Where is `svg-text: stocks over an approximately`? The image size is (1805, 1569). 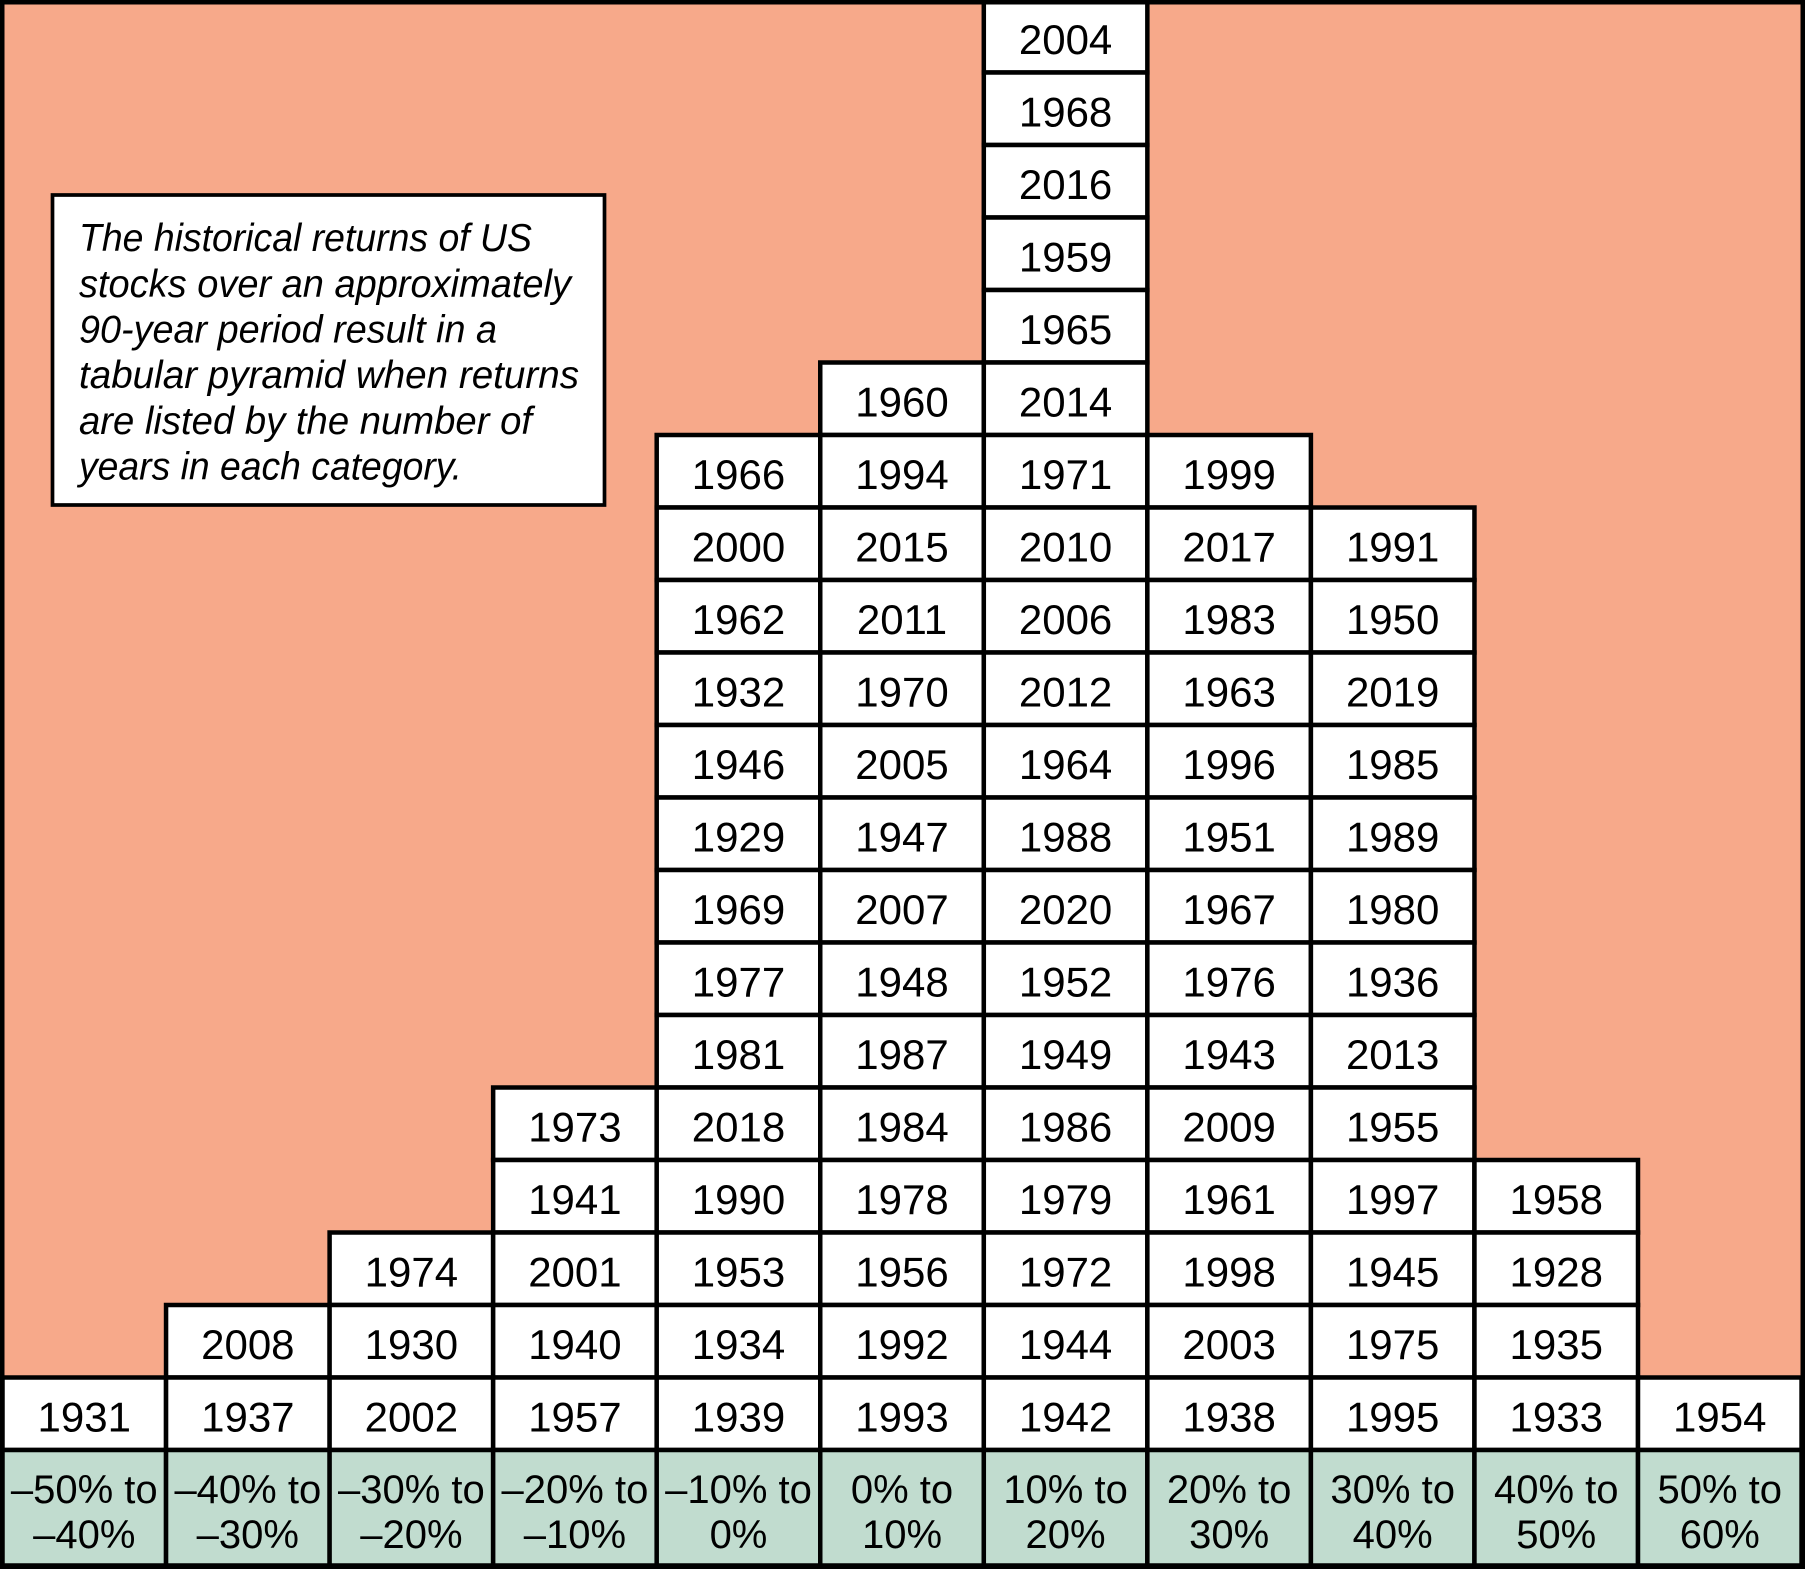 svg-text: stocks over an approximately is located at coordinates (326, 284).